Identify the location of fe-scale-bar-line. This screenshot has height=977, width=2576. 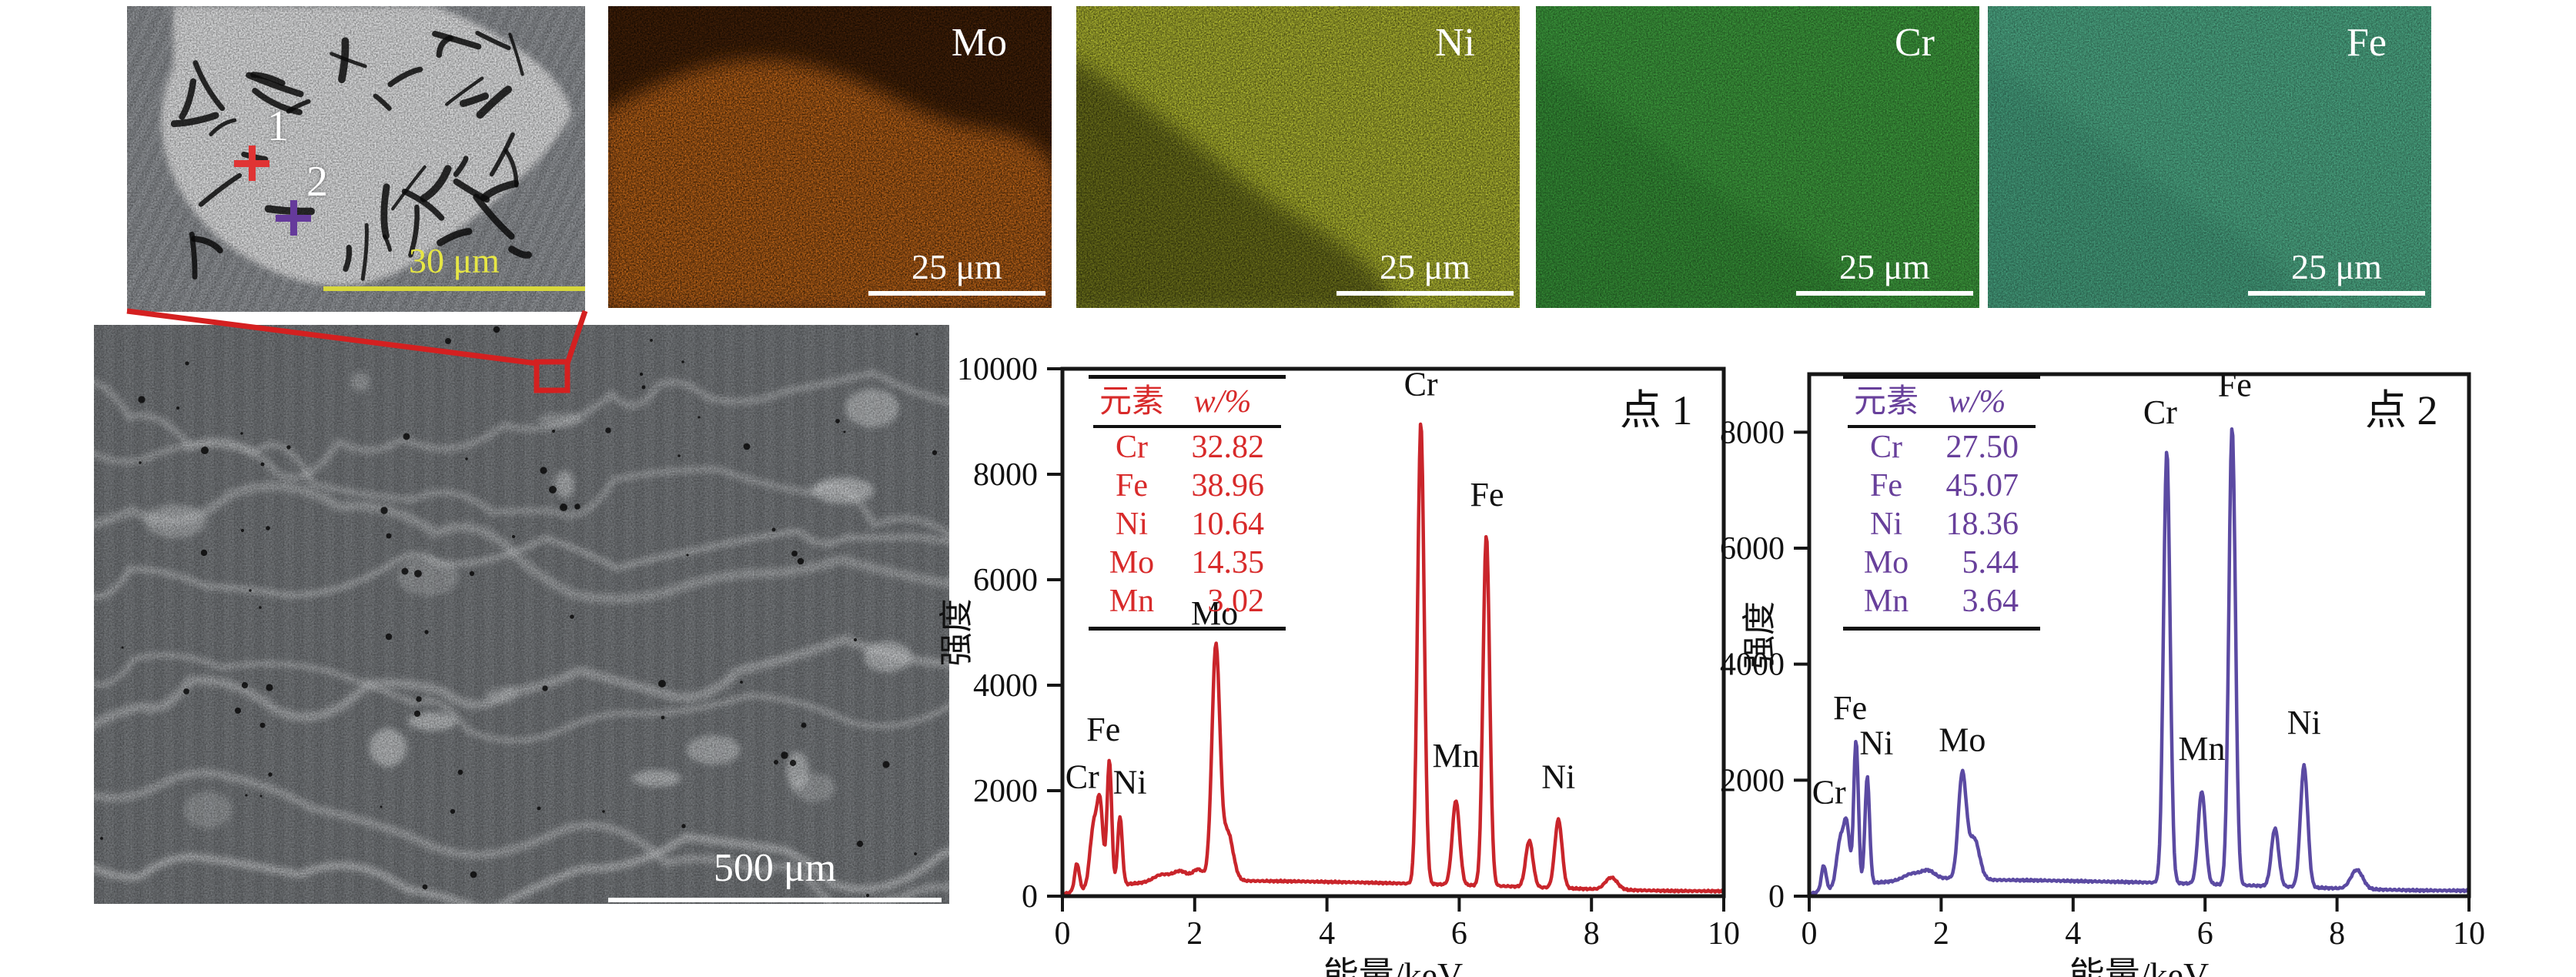
(2337, 293).